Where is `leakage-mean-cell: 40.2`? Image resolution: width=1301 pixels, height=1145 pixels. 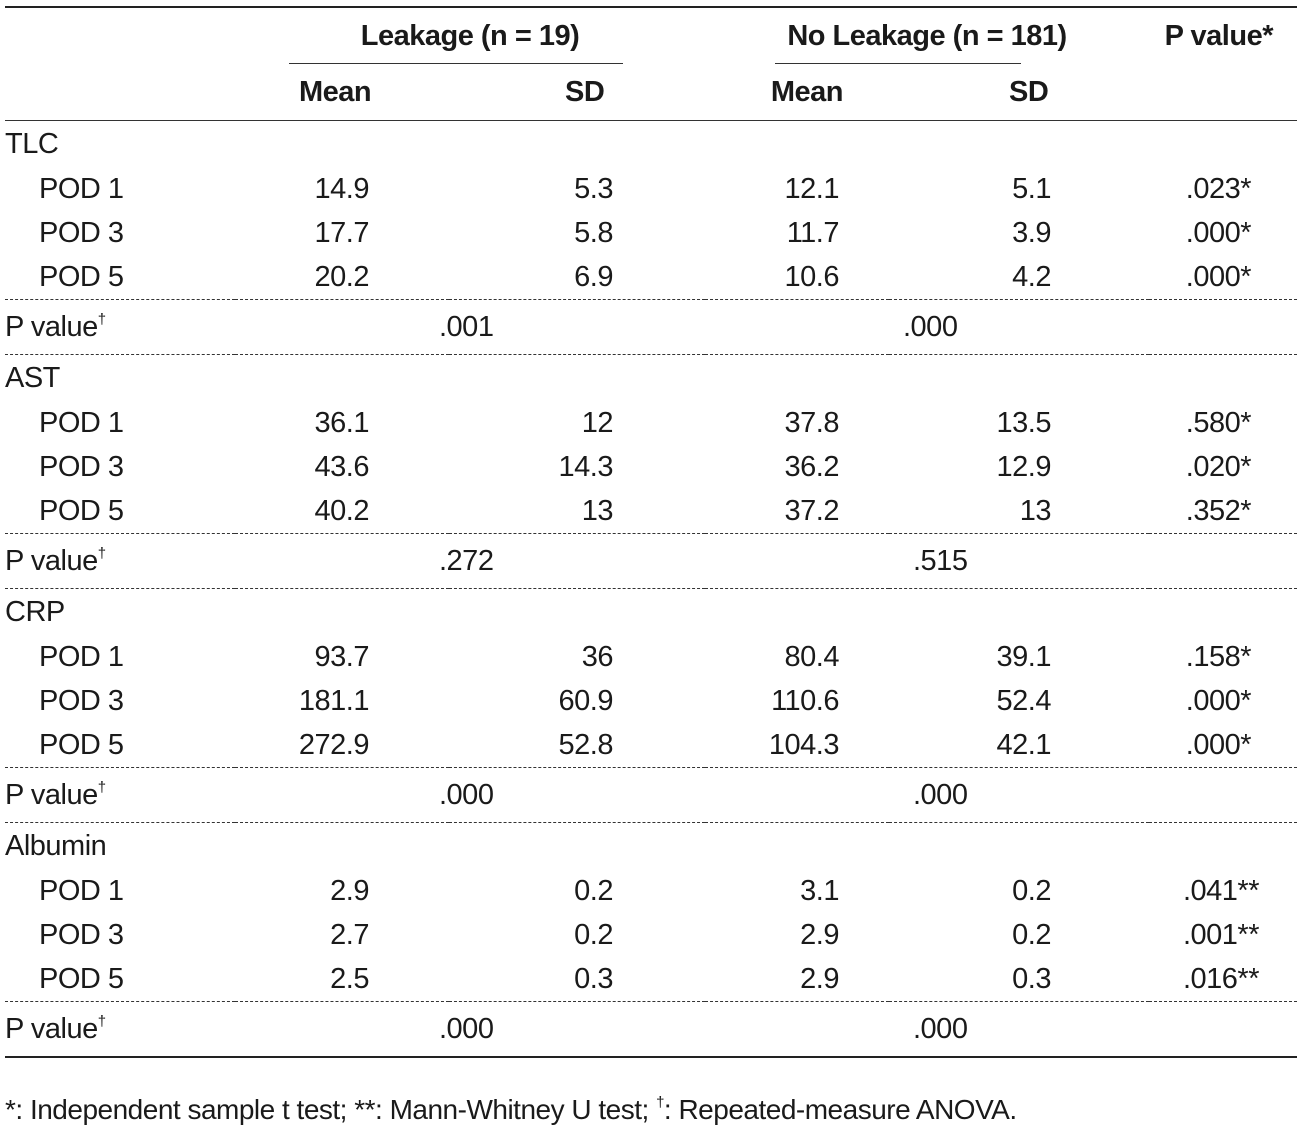
leakage-mean-cell: 40.2 is located at coordinates (342, 510).